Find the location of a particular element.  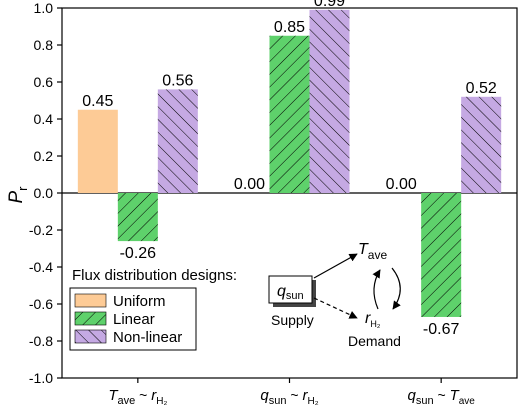

bar-value-label: 0.99 is located at coordinates (329, 5).